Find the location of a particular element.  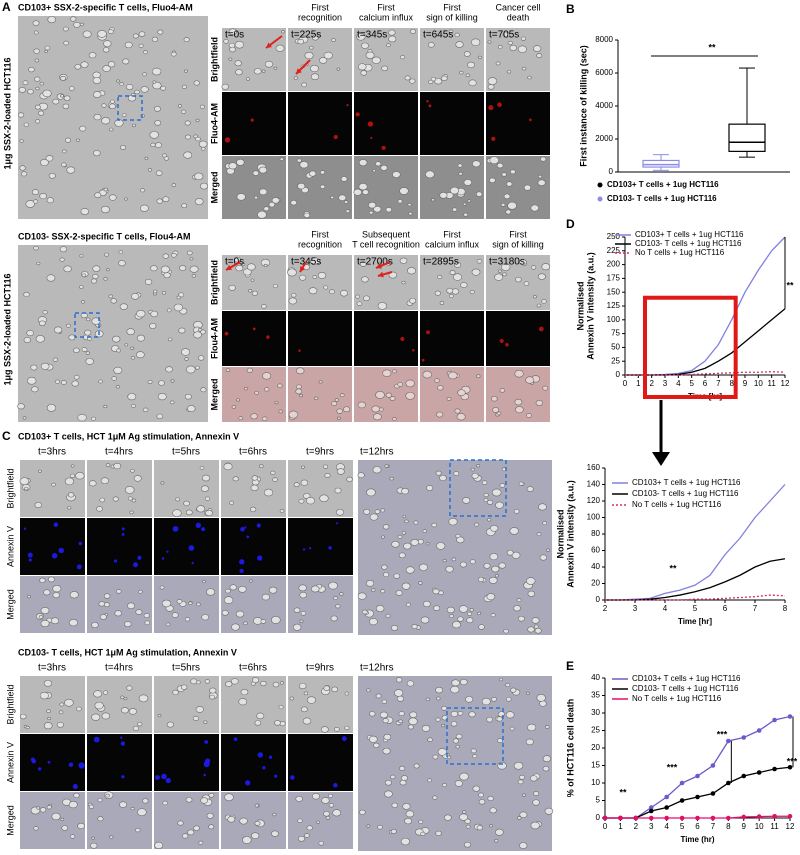

x-tick-label: 7 is located at coordinates (718, 383).